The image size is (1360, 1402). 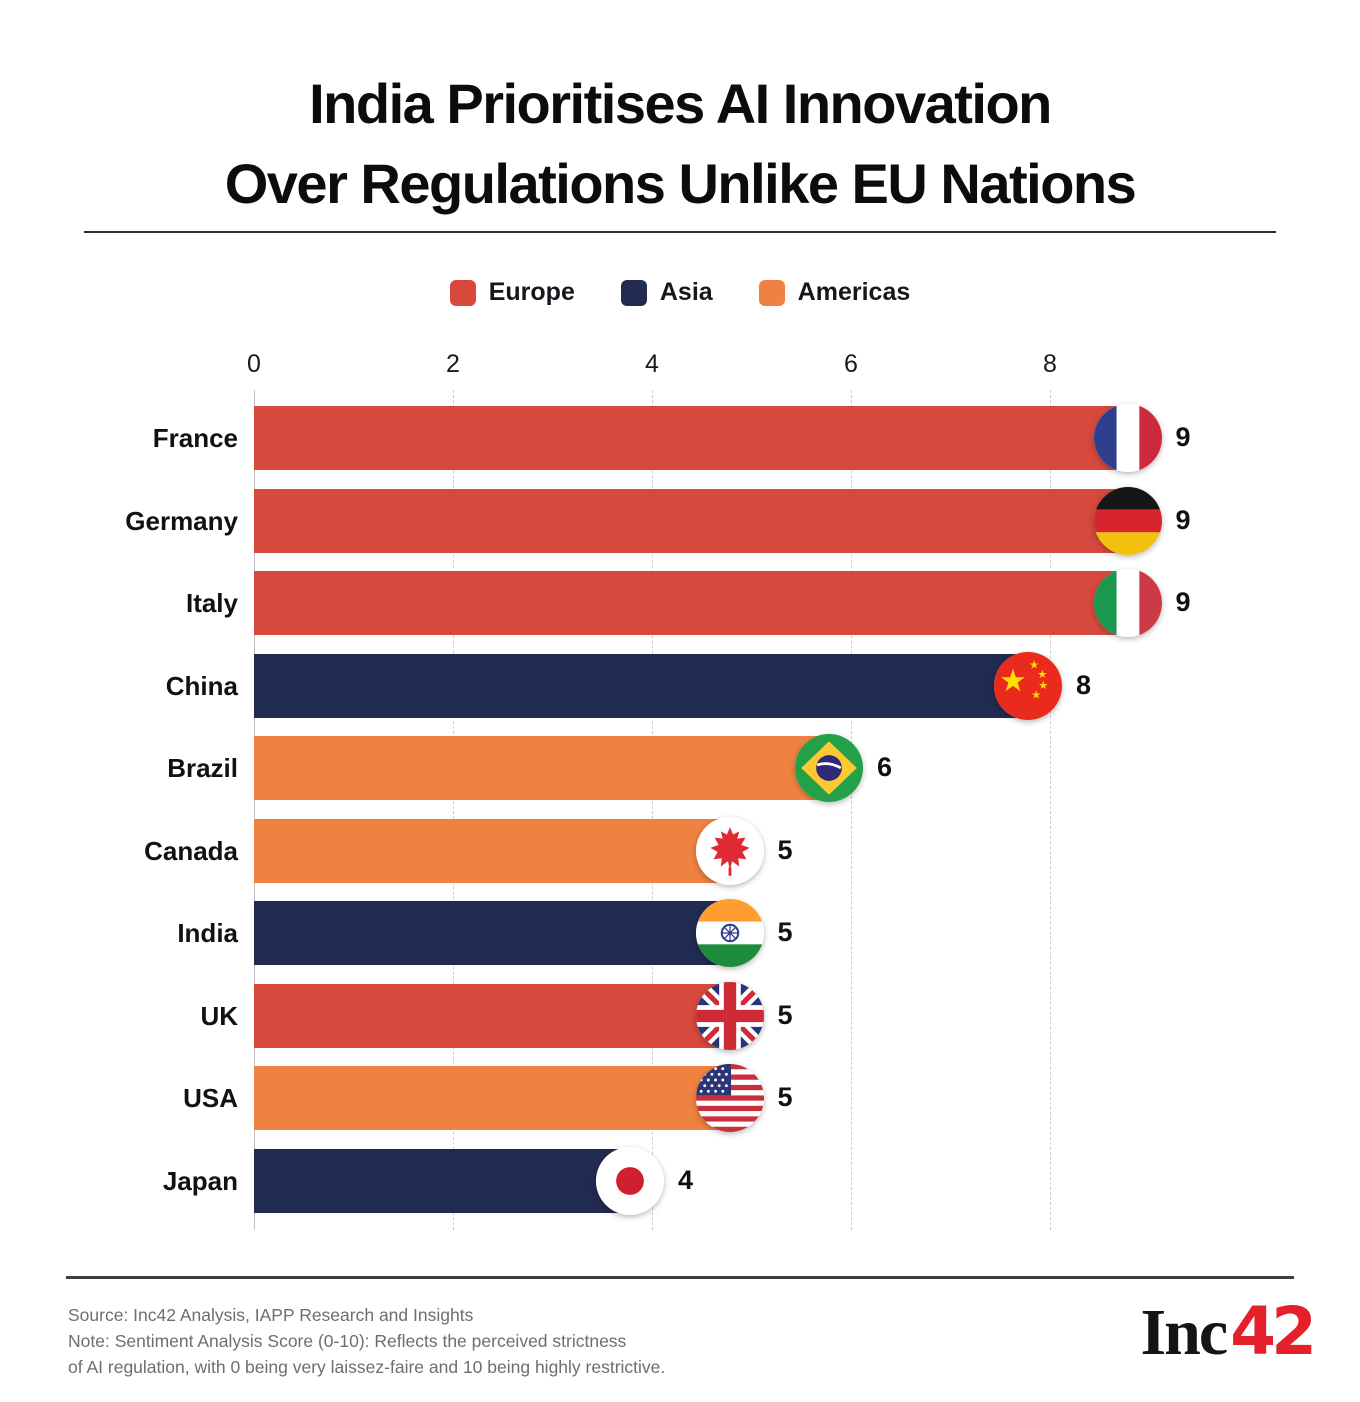 What do you see at coordinates (1273, 1331) in the screenshot?
I see `inc42-logo-red-text: 42` at bounding box center [1273, 1331].